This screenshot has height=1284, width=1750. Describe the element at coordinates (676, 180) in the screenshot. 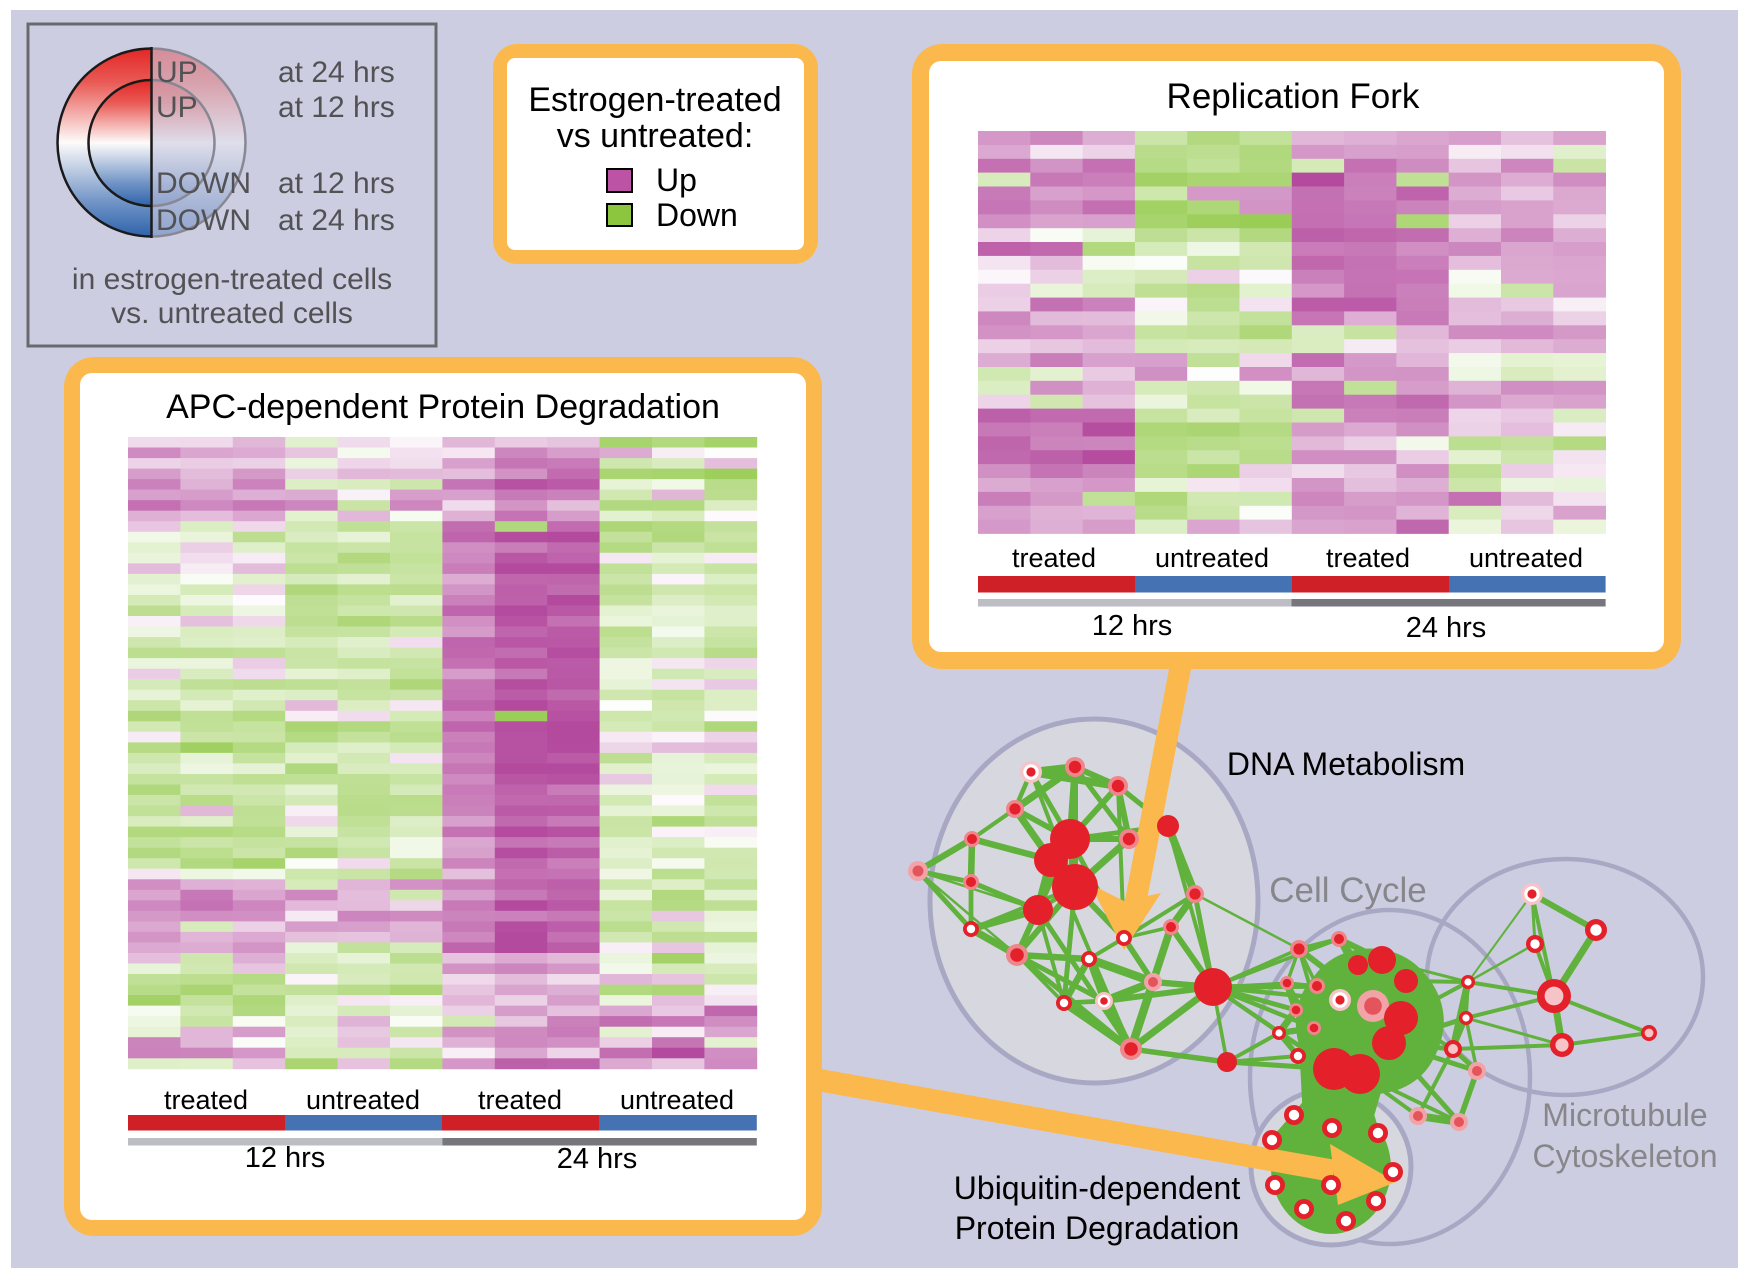

I see `svg-text: Up` at that location.